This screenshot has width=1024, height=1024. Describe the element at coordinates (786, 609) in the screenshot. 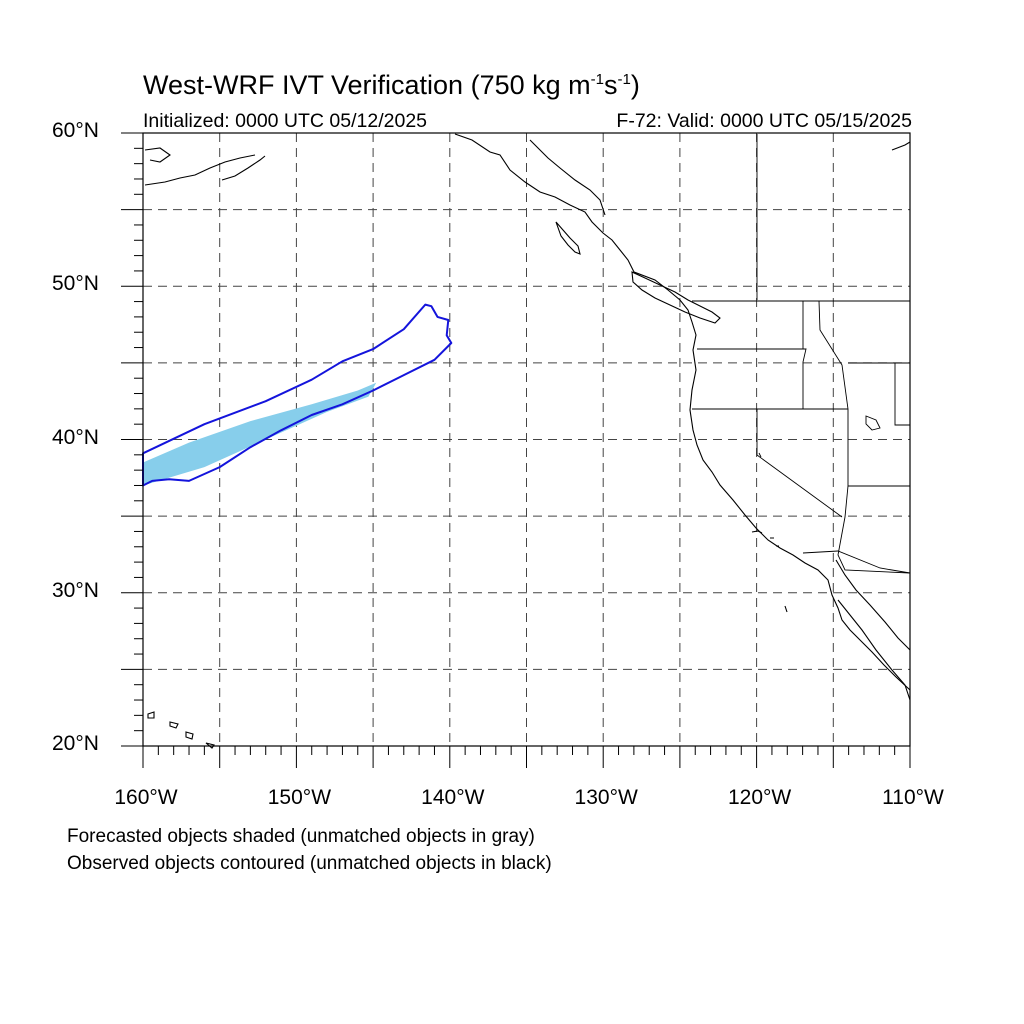

I see `island-guadalupe` at that location.